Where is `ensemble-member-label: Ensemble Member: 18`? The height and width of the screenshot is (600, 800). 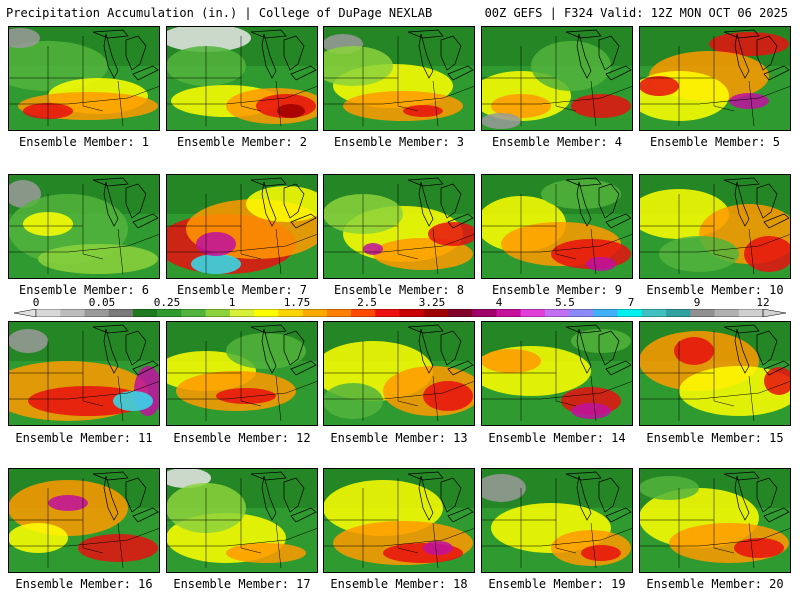 ensemble-member-label: Ensemble Member: 18 is located at coordinates (399, 584).